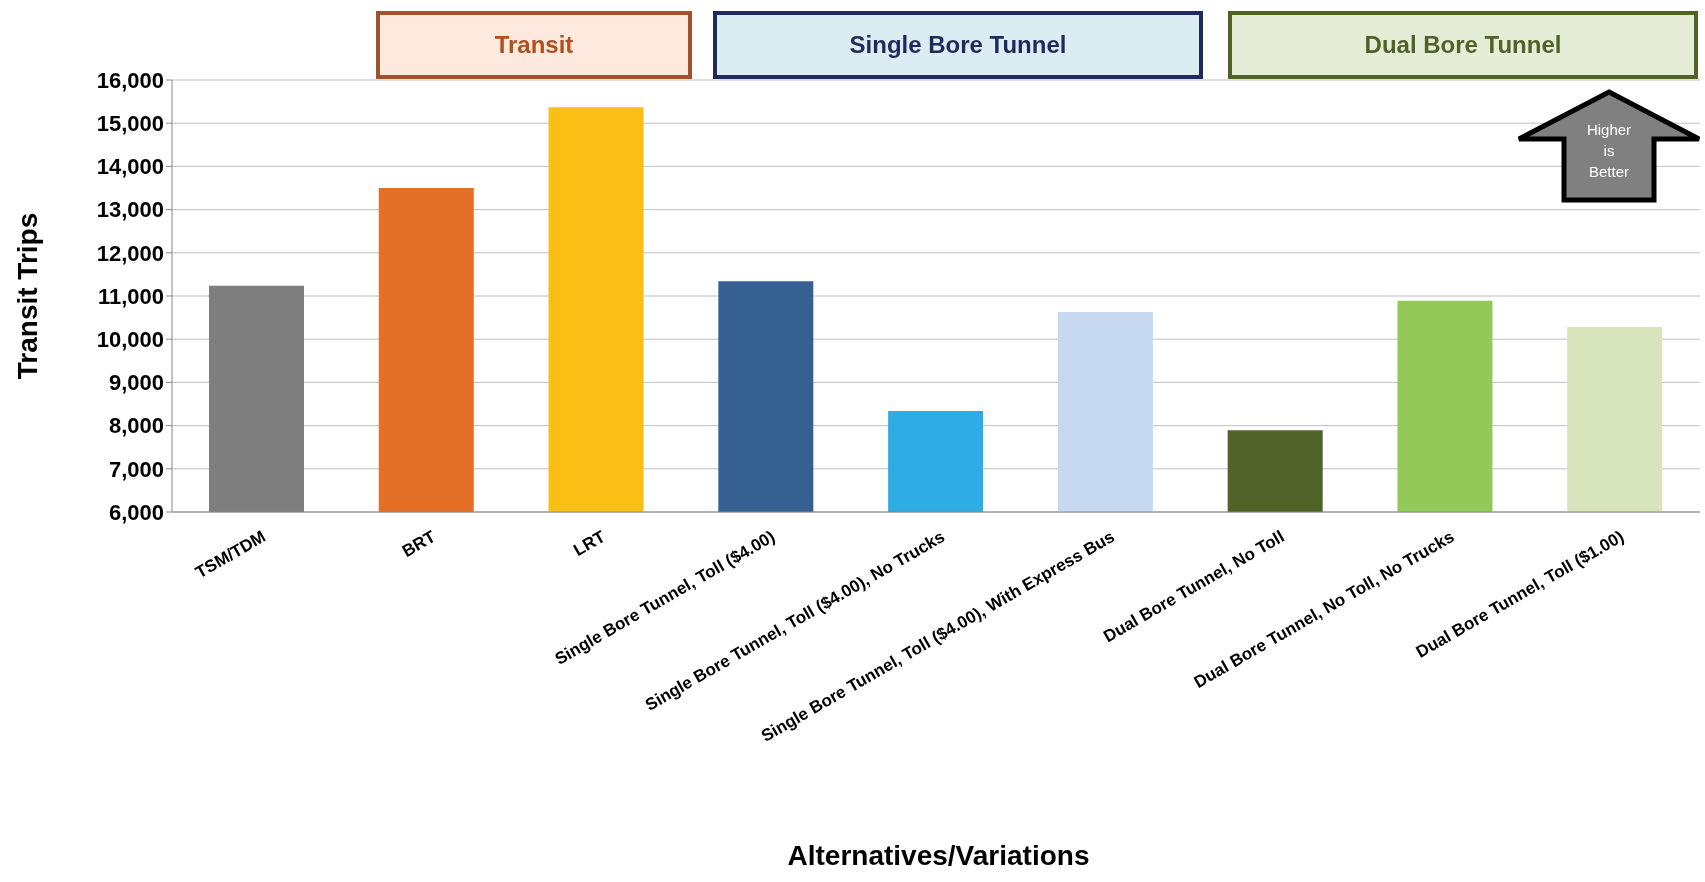 The height and width of the screenshot is (882, 1705). I want to click on x-axis-title: Alternatives/Variations, so click(938, 856).